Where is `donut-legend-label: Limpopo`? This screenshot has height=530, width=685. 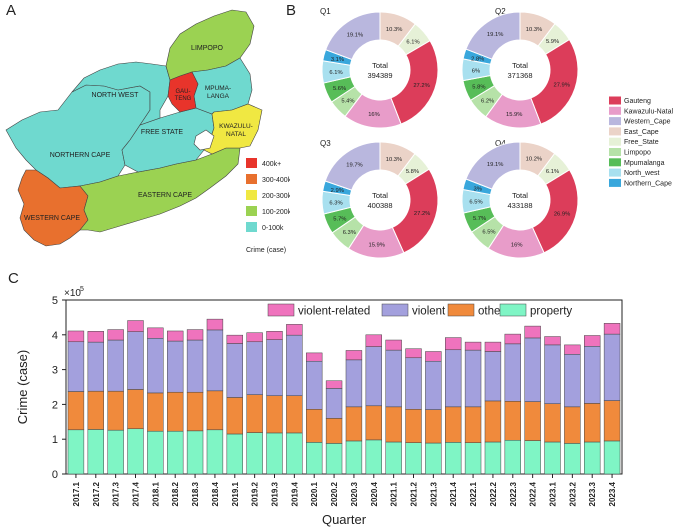 donut-legend-label: Limpopo is located at coordinates (637, 153).